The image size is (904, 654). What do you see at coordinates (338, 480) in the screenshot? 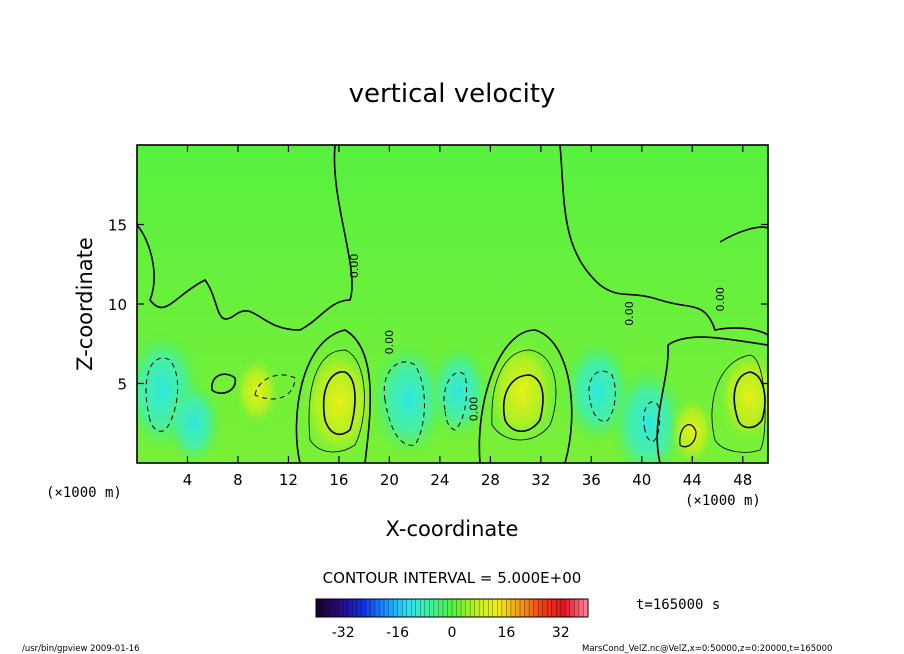
I see `x-tick-label: 16` at bounding box center [338, 480].